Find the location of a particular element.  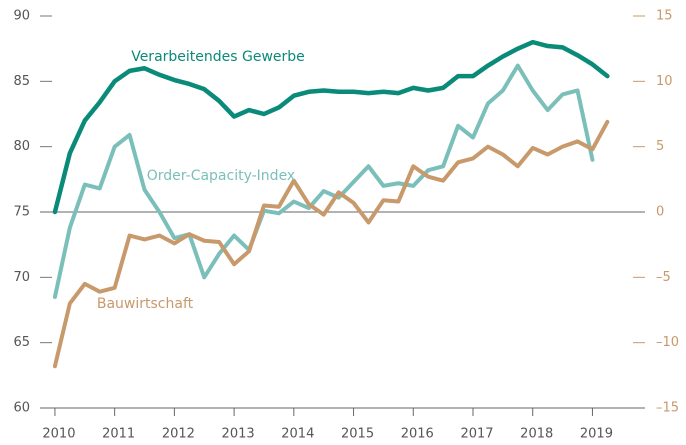

x-tick-label: 2019 is located at coordinates (596, 434).